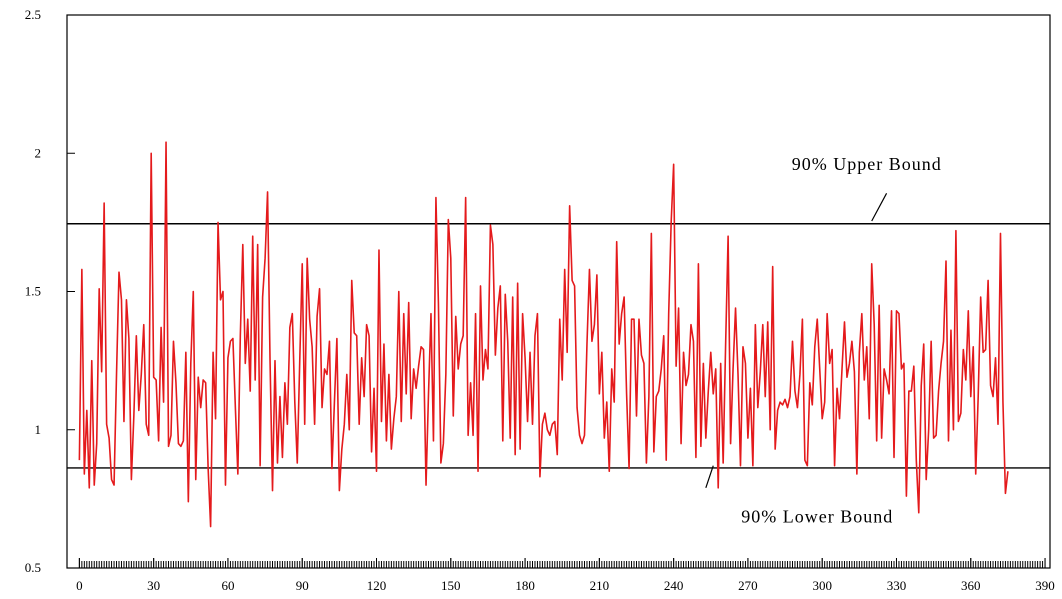  What do you see at coordinates (971, 585) in the screenshot?
I see `x-tick-label: 360` at bounding box center [971, 585].